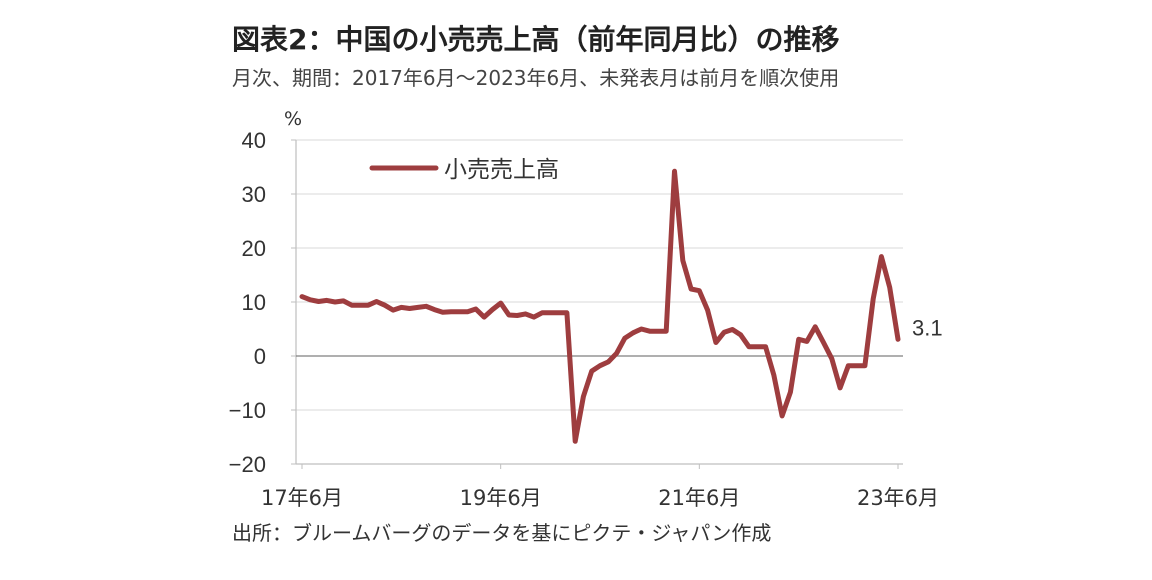 Image resolution: width=1152 pixels, height=580 pixels. I want to click on y-tick-label: −10, so click(247, 410).